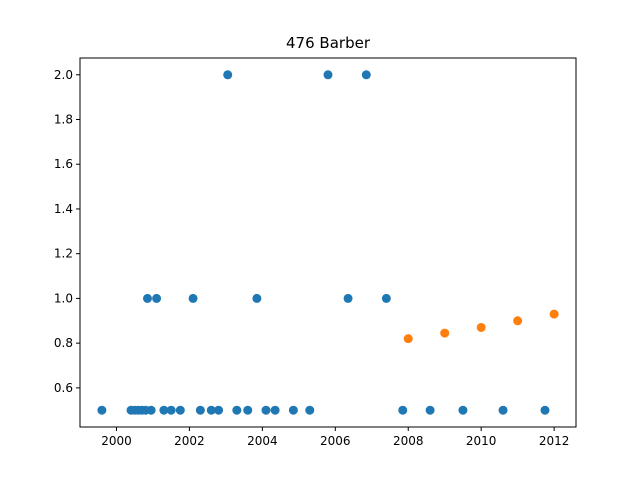 The height and width of the screenshot is (480, 640). I want to click on y-tick-label: 1.4, so click(63, 209).